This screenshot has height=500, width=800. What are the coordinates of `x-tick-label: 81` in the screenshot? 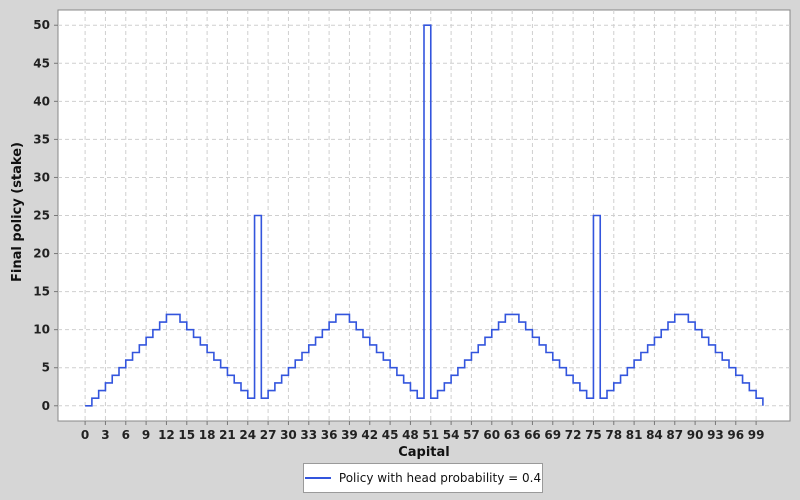 It's located at (634, 435).